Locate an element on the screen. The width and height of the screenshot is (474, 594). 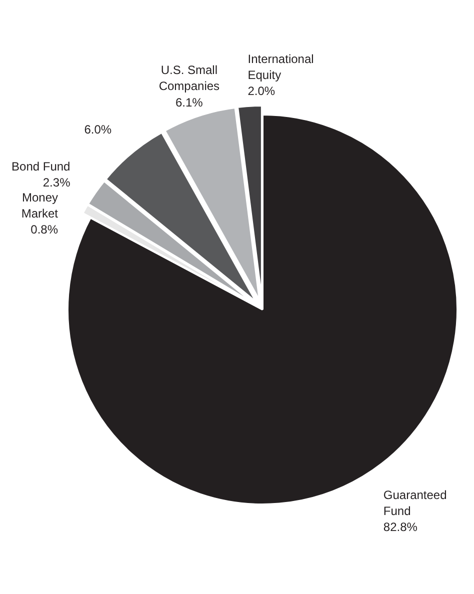
slice-label: Bond Fund is located at coordinates (41, 166).